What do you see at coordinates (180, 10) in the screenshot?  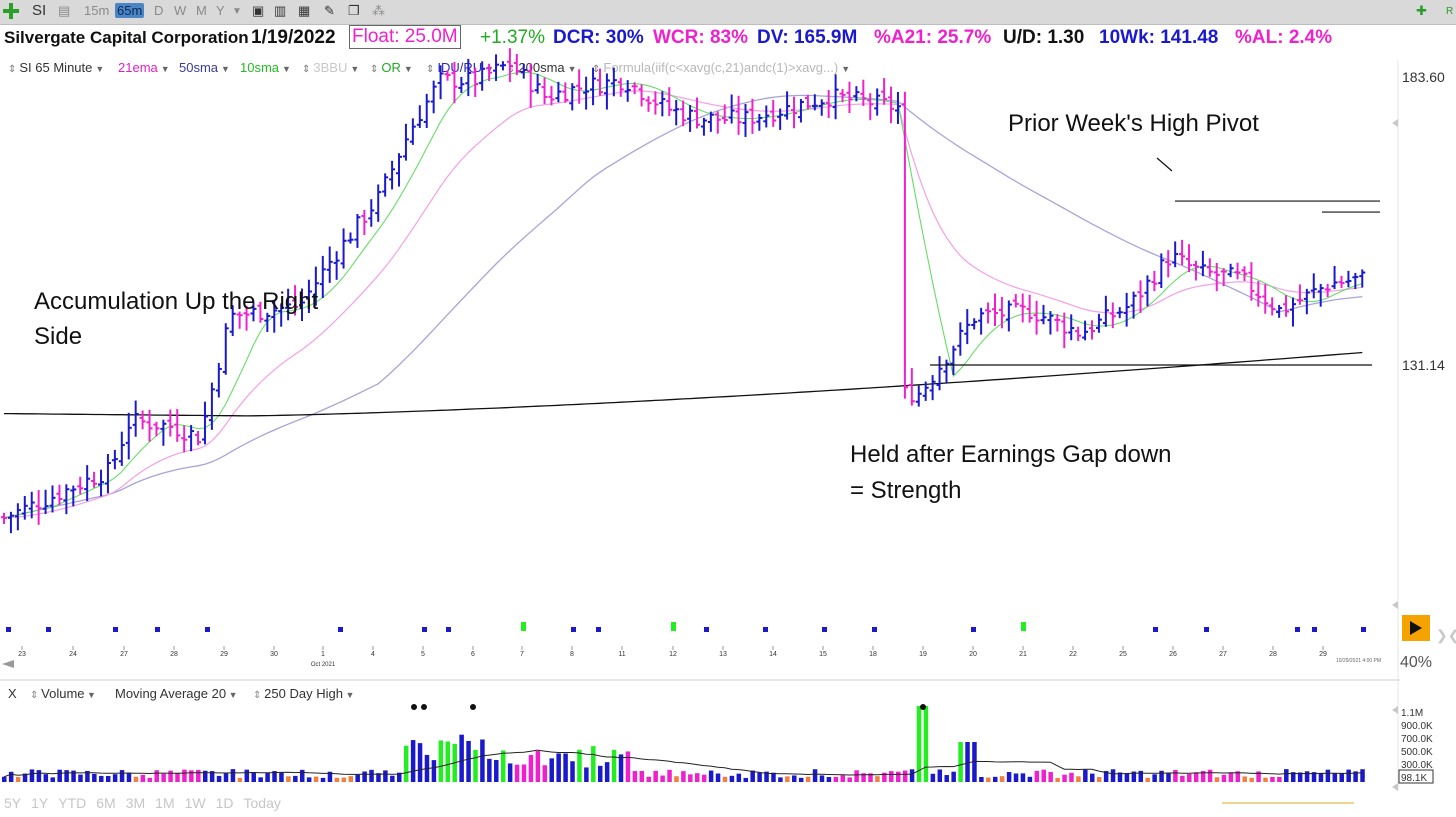 I see `interval-w: W` at bounding box center [180, 10].